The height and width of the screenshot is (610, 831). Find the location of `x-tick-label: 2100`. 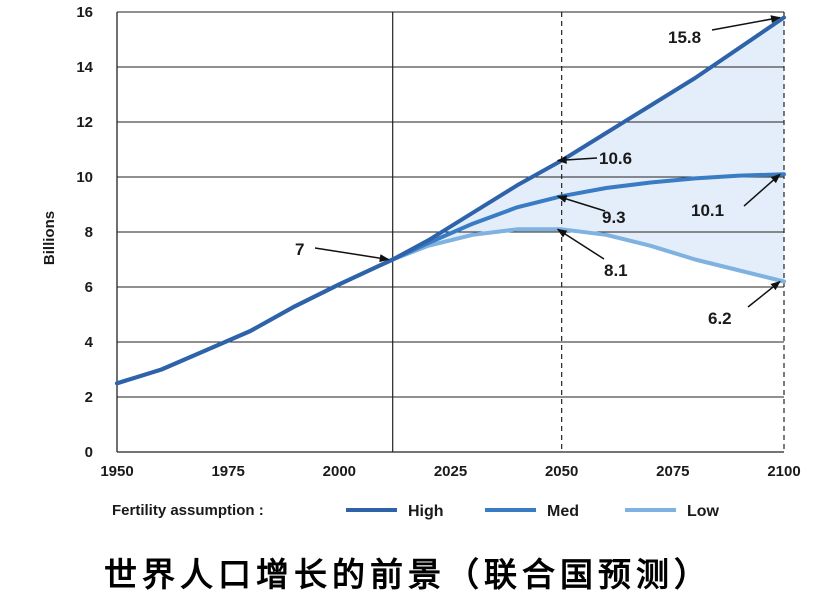

x-tick-label: 2100 is located at coordinates (783, 471).